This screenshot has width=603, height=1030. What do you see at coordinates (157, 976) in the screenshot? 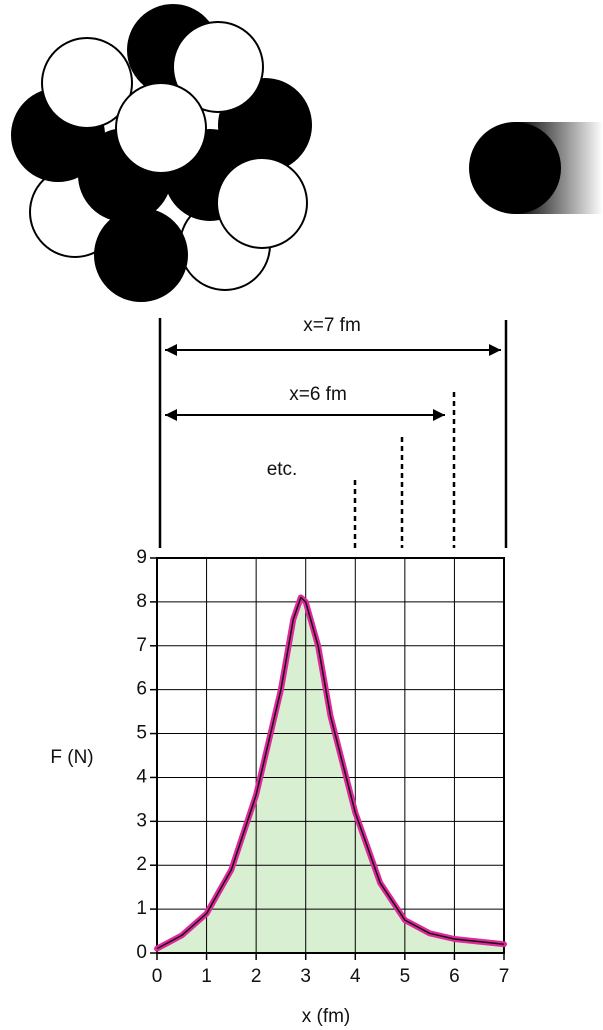
I see `x-tick-label: 0` at bounding box center [157, 976].